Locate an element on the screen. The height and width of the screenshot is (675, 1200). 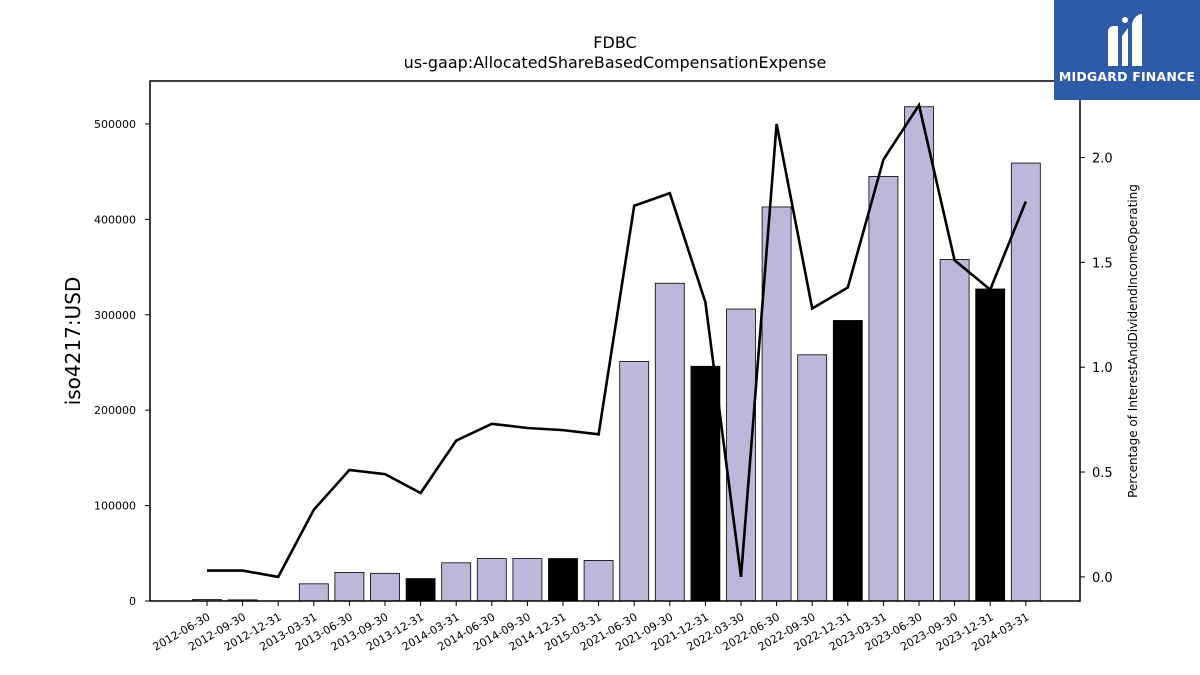
brand-logo: MIDGARD FINANCE is located at coordinates (1127, 50).